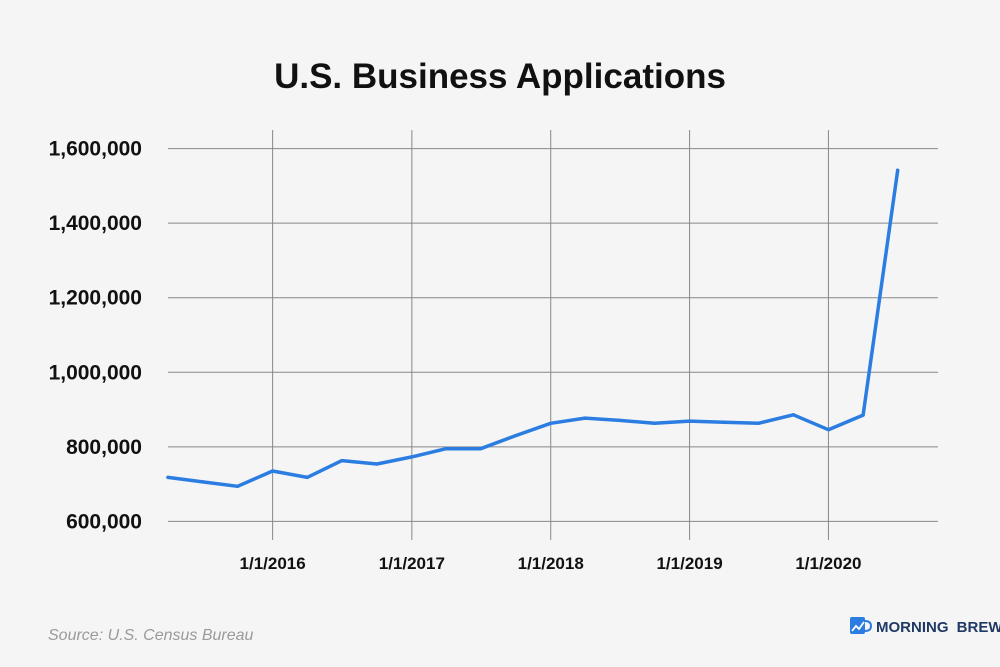 Image resolution: width=1000 pixels, height=667 pixels. What do you see at coordinates (978, 627) in the screenshot?
I see `brand-name-brew: BREW` at bounding box center [978, 627].